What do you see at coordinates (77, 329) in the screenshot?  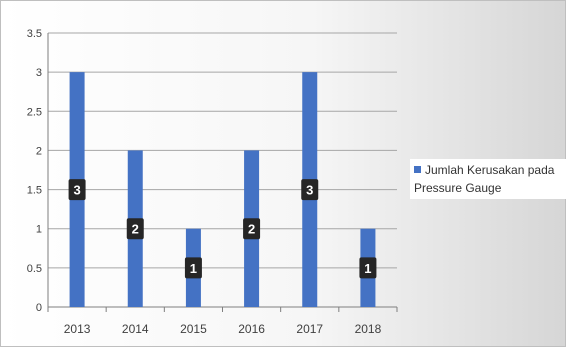 I see `x-tick-label: 2013` at bounding box center [77, 329].